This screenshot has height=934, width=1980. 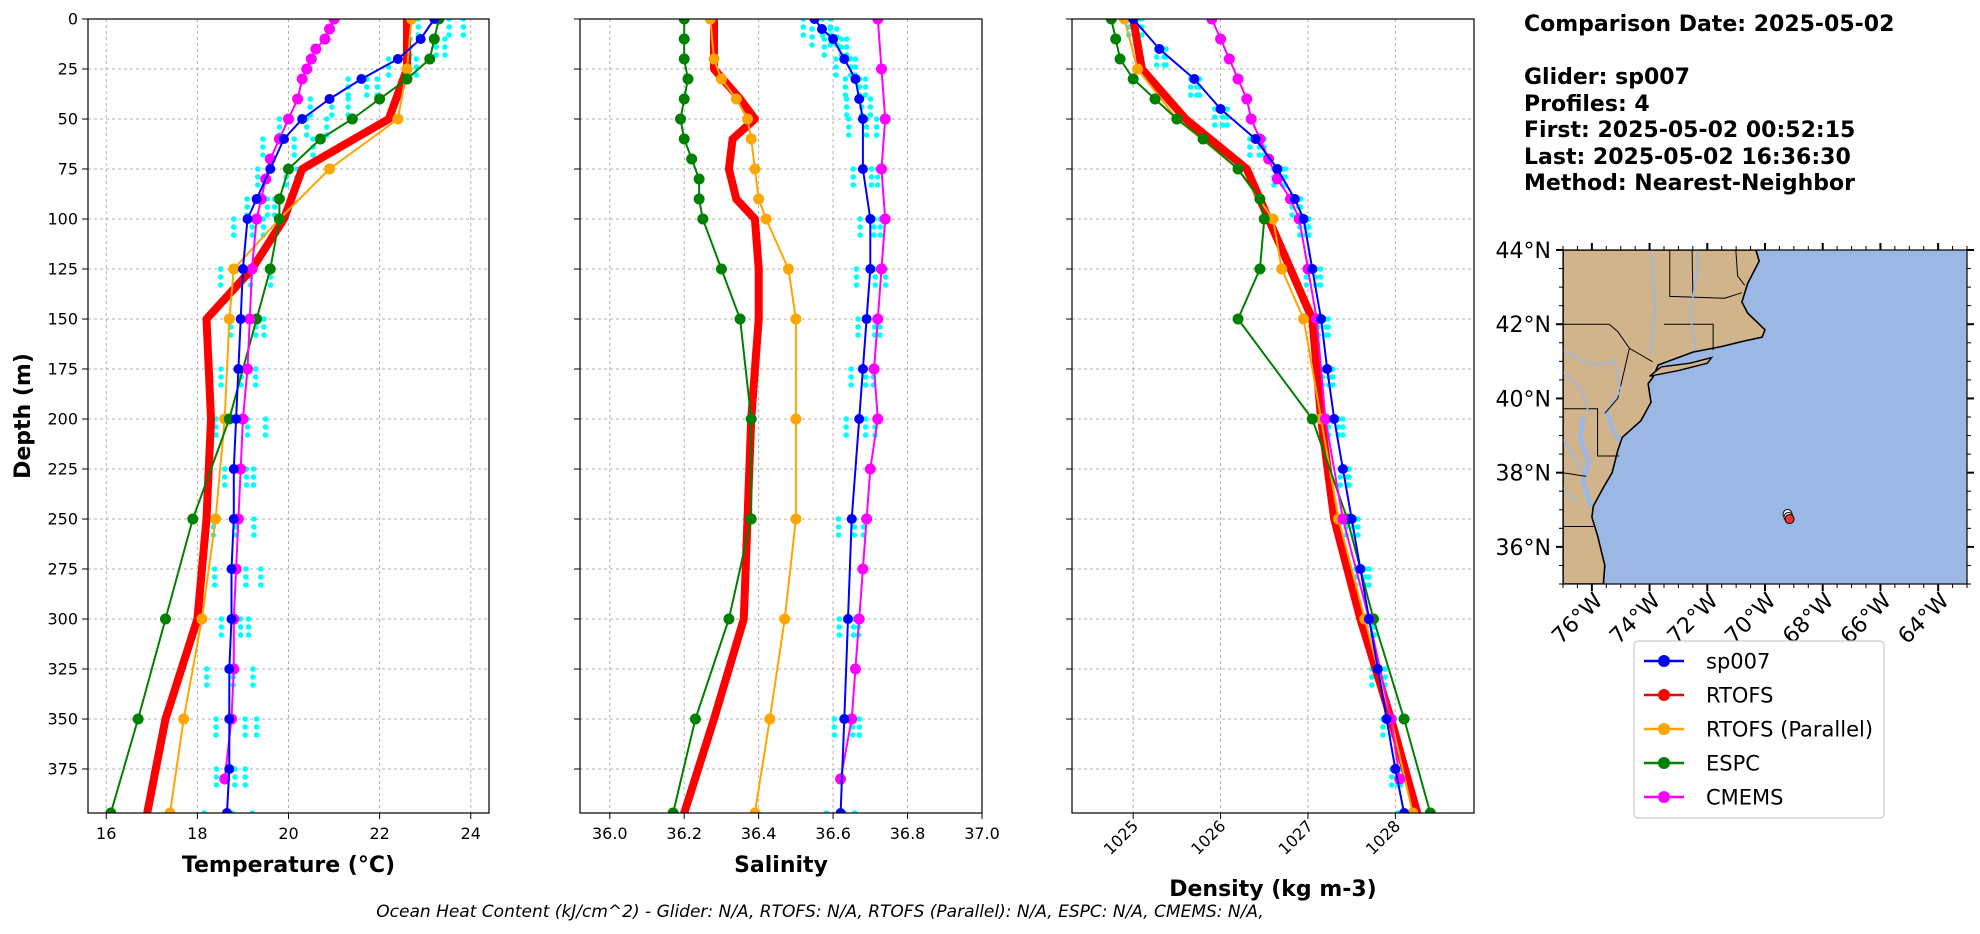 I want to click on x-tick-label: 1026, so click(x=1208, y=837).